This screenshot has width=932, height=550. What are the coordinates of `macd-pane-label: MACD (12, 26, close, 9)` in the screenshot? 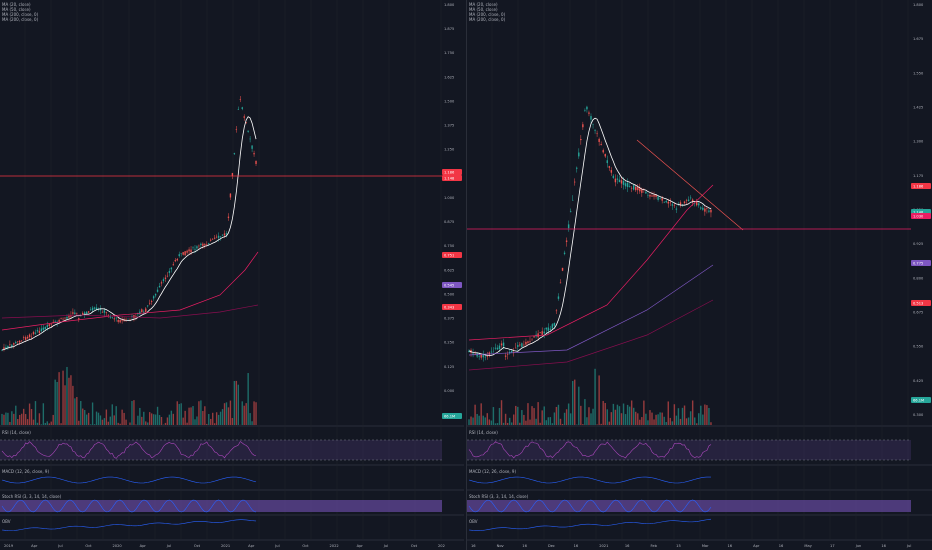 It's located at (493, 471).